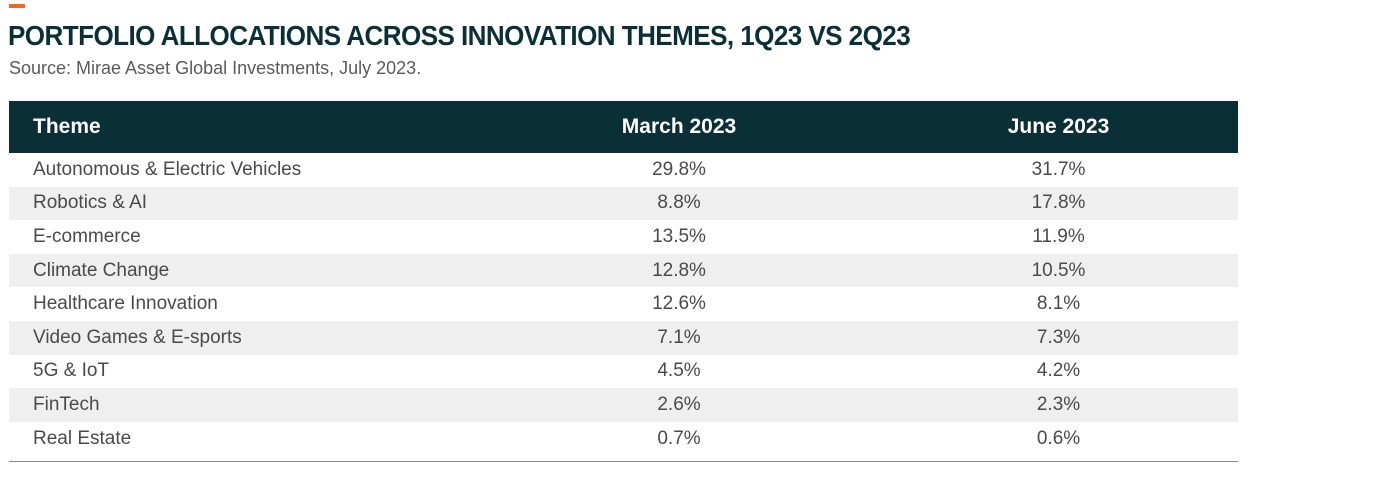  Describe the element at coordinates (679, 270) in the screenshot. I see `march-value-cell: 12.8%` at that location.